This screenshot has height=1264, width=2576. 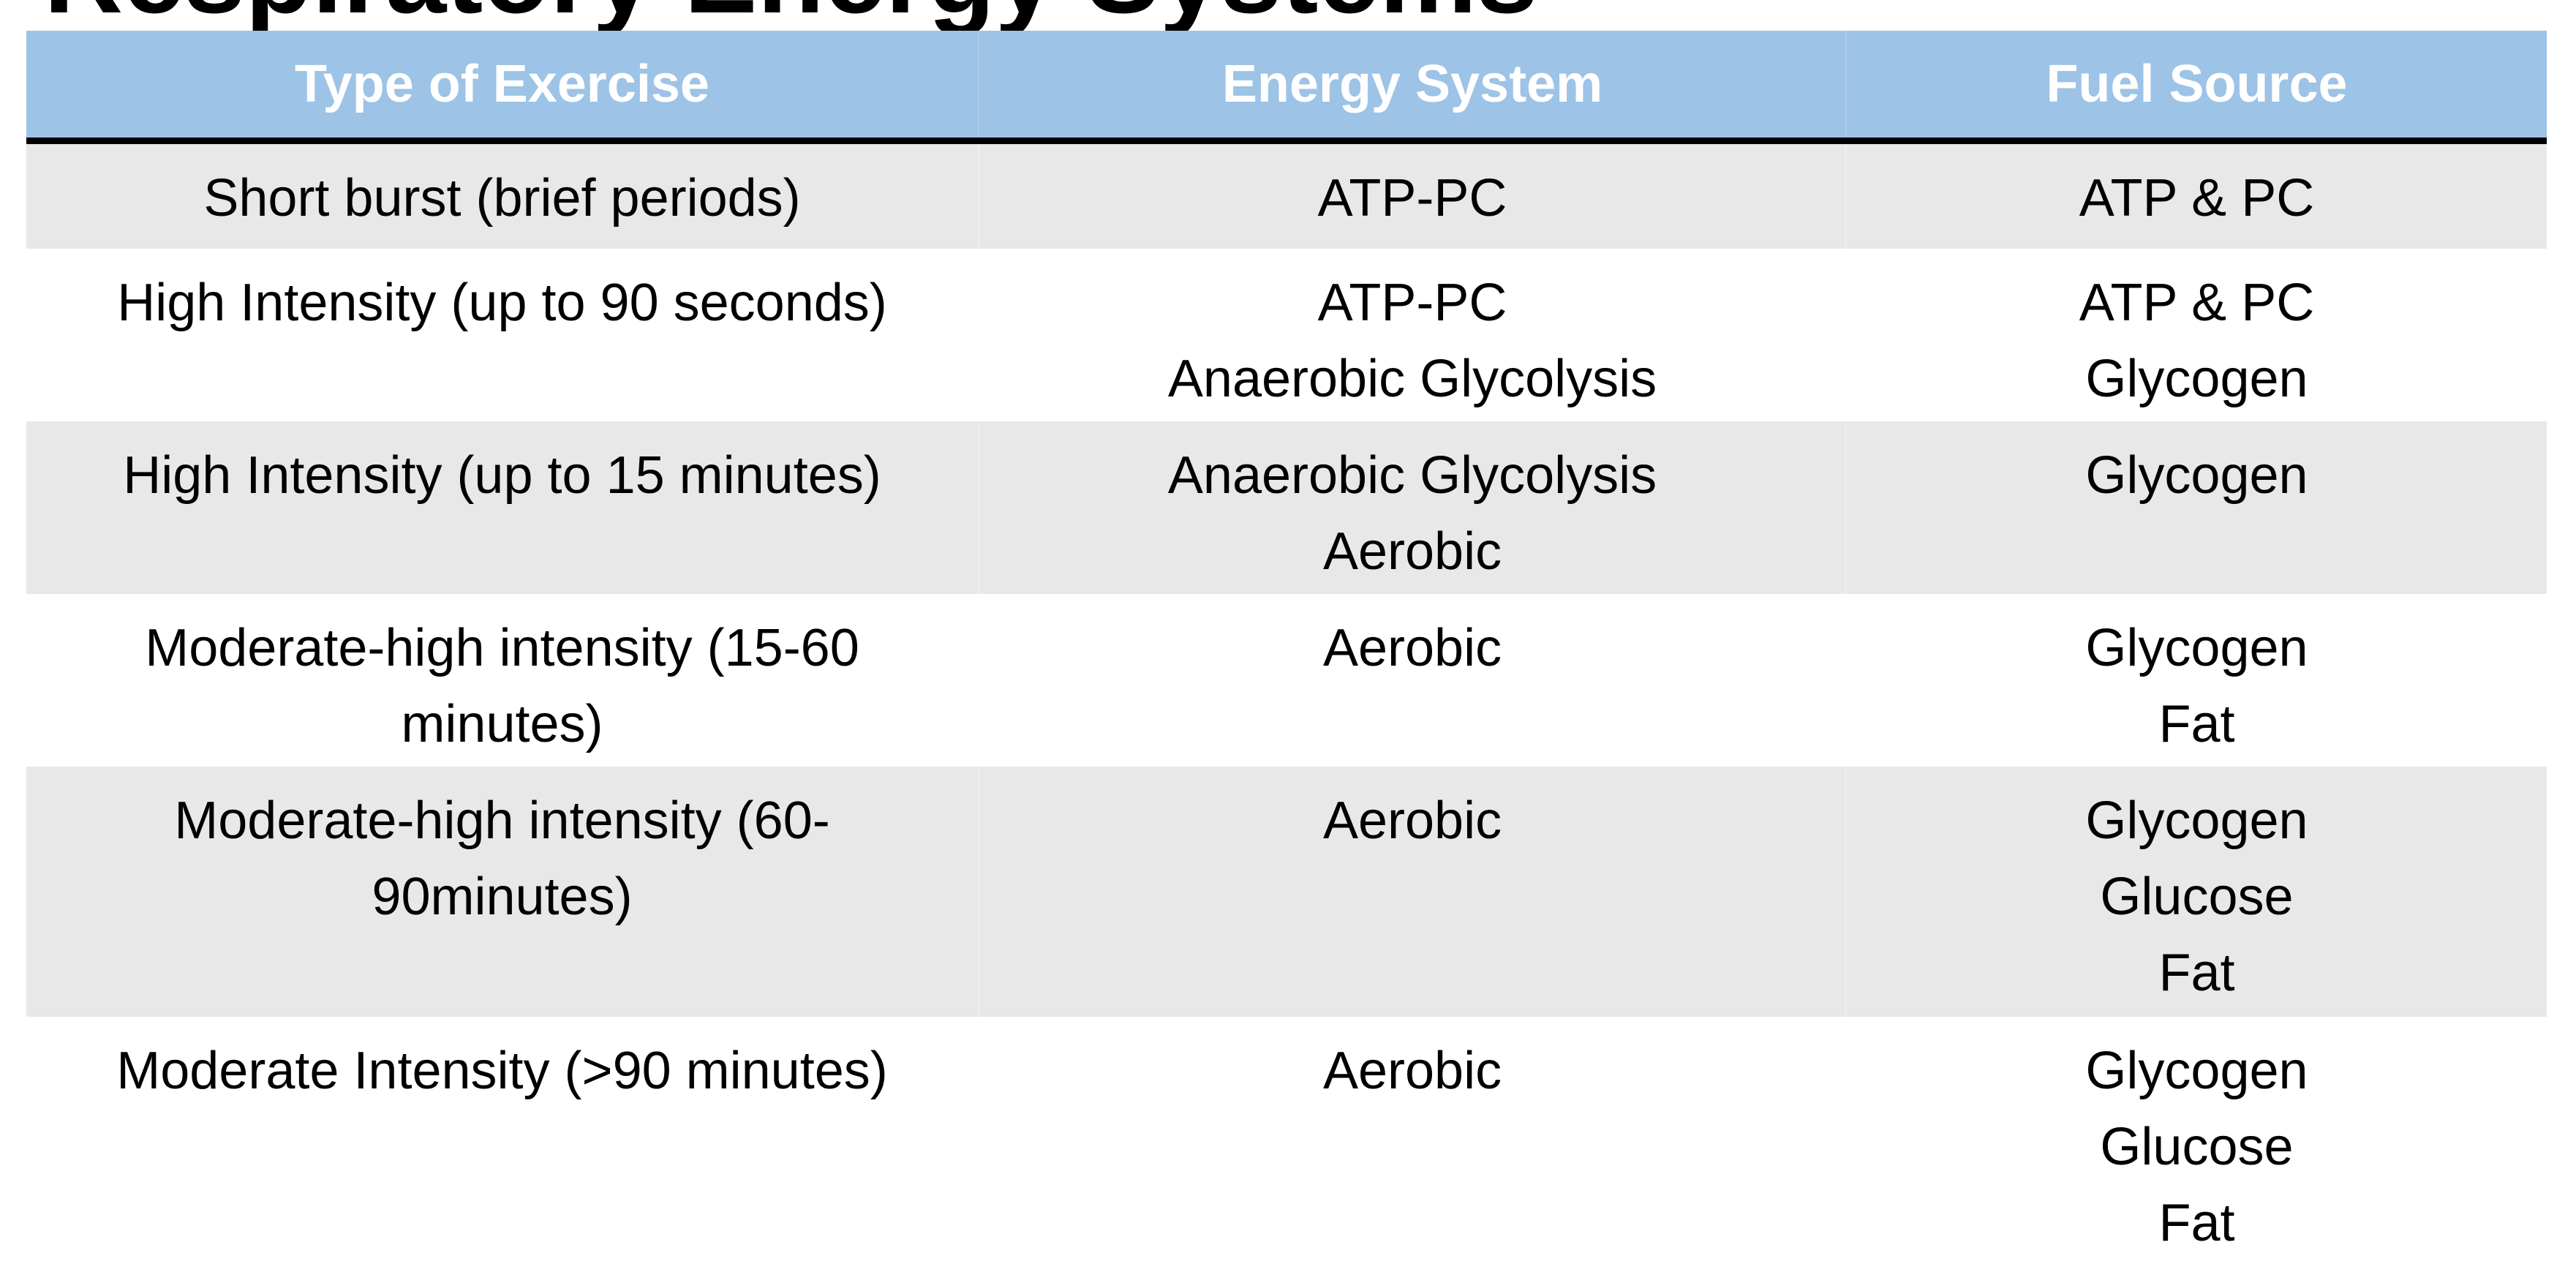 What do you see at coordinates (502, 1139) in the screenshot?
I see `cell-type-of-exercise: Moderate Intensity (>90 minutes)` at bounding box center [502, 1139].